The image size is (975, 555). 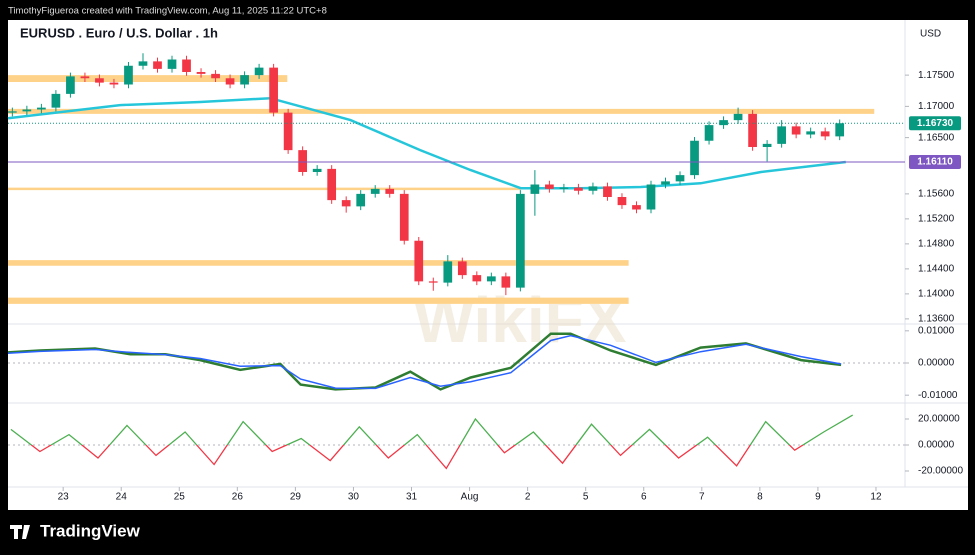 What do you see at coordinates (424, 362) in the screenshot?
I see `indicator-line` at bounding box center [424, 362].